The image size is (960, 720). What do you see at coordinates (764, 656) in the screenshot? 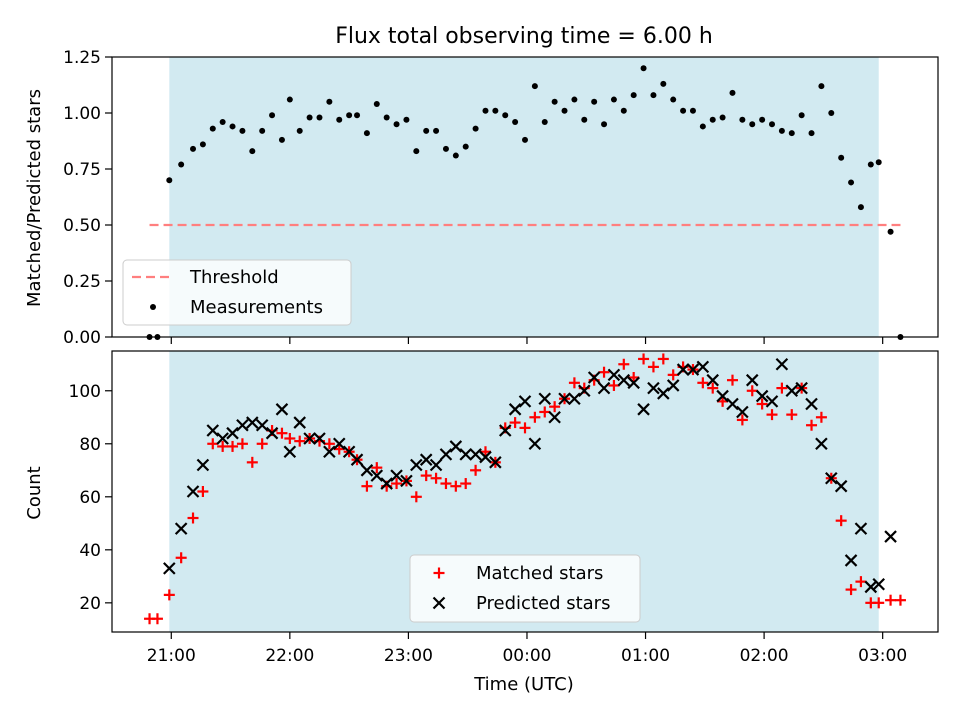
I see `x-tick-label: 02:00` at bounding box center [764, 656].